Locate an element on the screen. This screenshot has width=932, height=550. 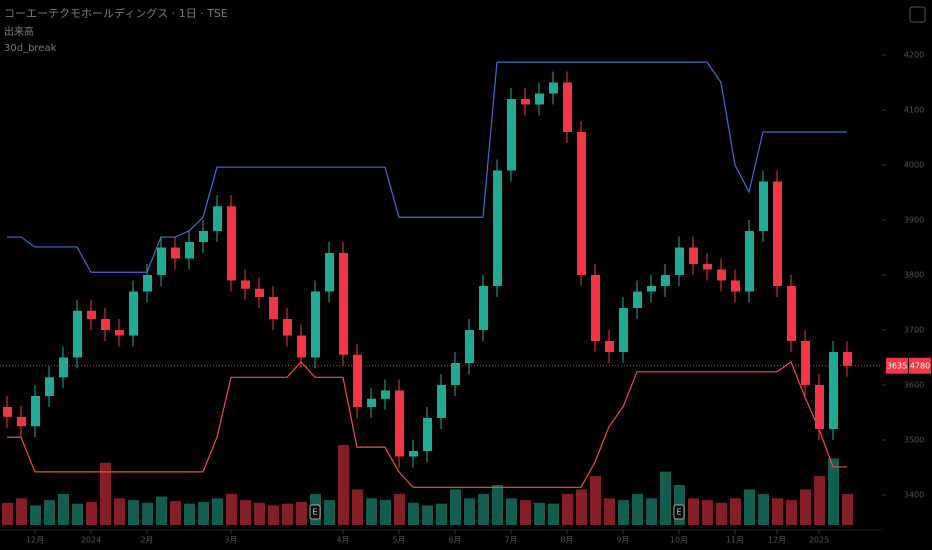
x-tick-label: 9月 is located at coordinates (622, 540).